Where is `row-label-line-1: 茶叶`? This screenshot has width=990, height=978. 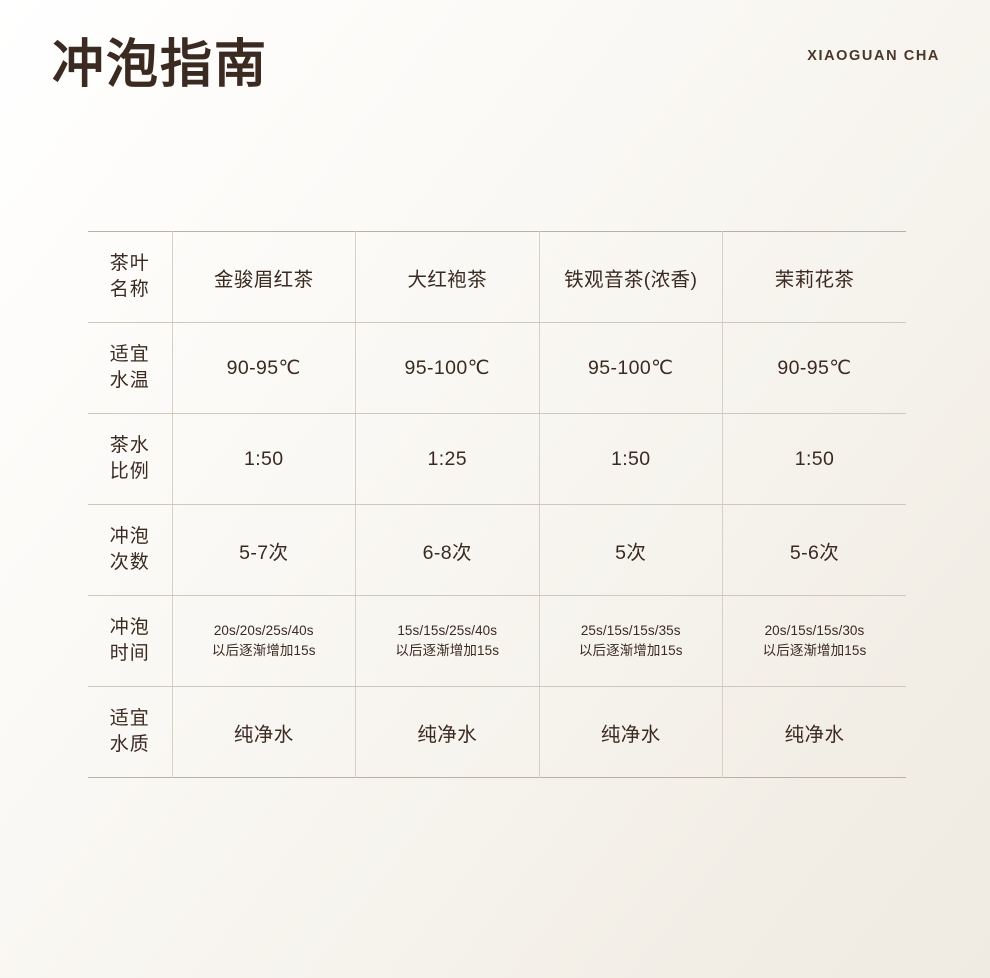 row-label-line-1: 茶叶 is located at coordinates (129, 264).